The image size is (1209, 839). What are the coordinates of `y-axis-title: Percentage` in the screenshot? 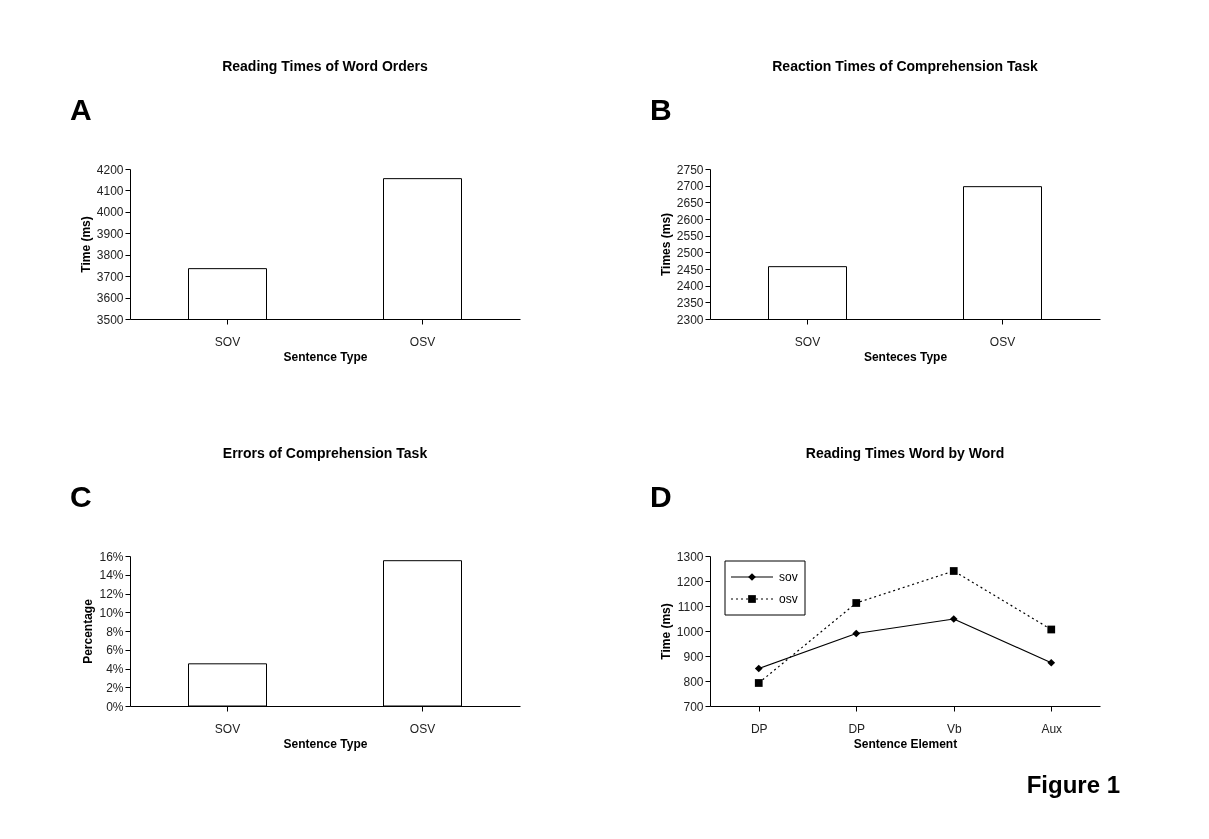 It's located at (88, 631).